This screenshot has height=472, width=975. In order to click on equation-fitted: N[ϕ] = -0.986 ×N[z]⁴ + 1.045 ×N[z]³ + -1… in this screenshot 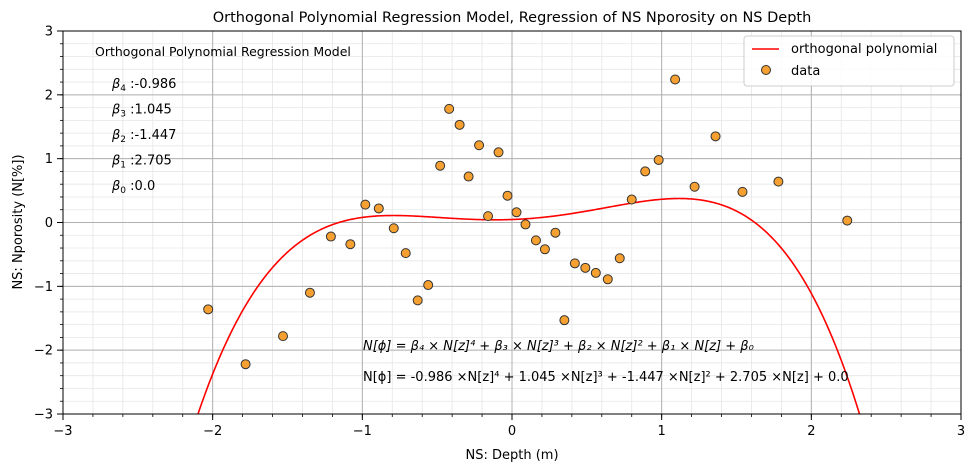, I will do `click(606, 377)`.